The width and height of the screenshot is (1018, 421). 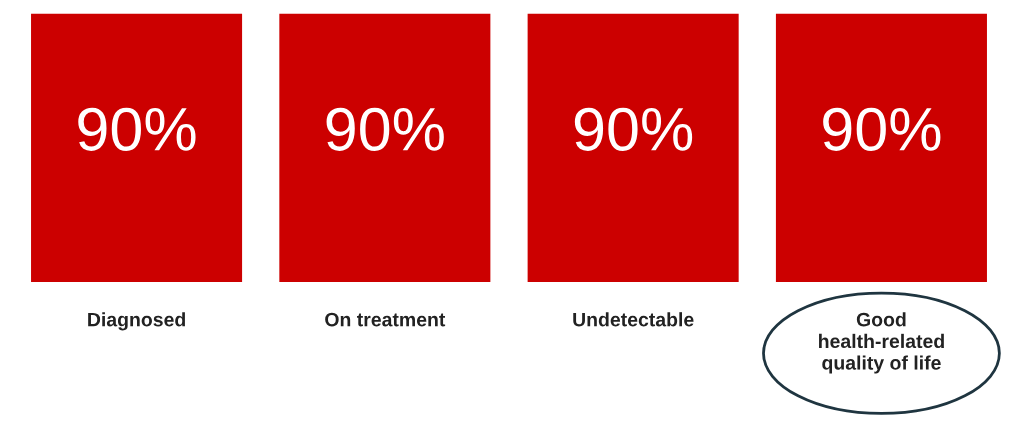 What do you see at coordinates (633, 319) in the screenshot?
I see `x-tick-label: Undetectable` at bounding box center [633, 319].